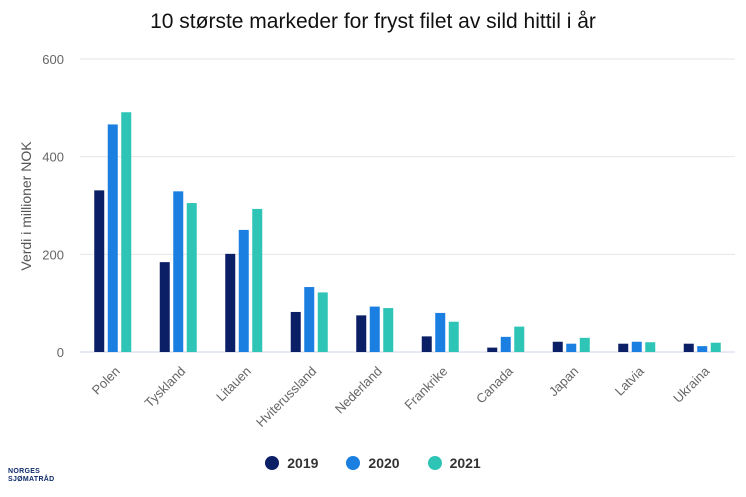  What do you see at coordinates (650, 347) in the screenshot?
I see `bar-2021-latvia` at bounding box center [650, 347].